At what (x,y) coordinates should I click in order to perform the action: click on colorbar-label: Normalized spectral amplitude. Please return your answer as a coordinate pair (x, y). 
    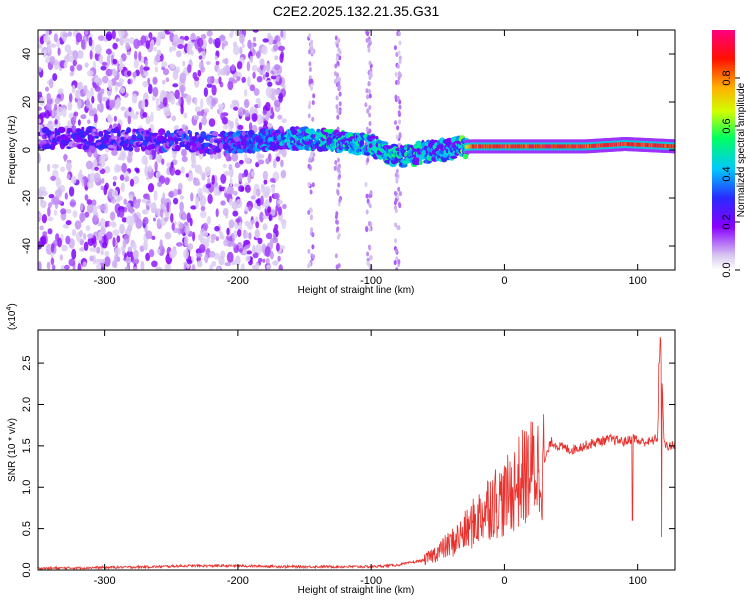
    Looking at the image, I should click on (741, 149).